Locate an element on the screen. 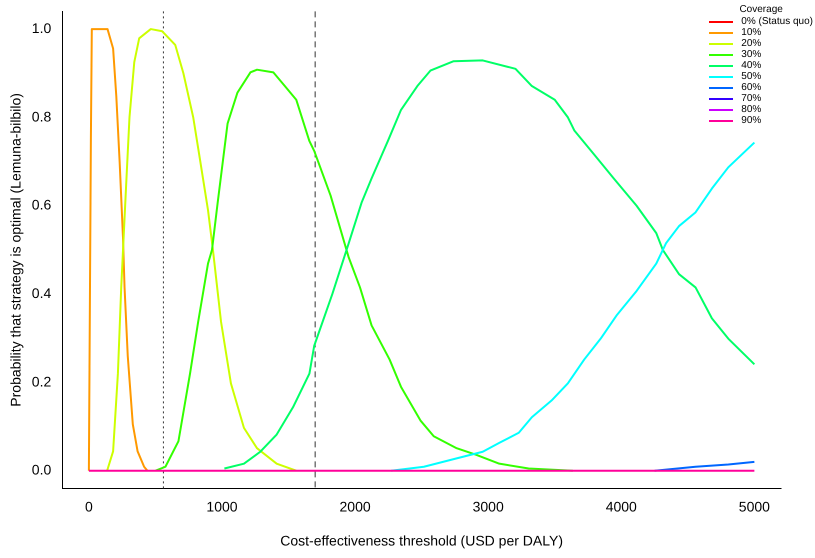 The height and width of the screenshot is (558, 815). legend-label: 30% is located at coordinates (751, 54).